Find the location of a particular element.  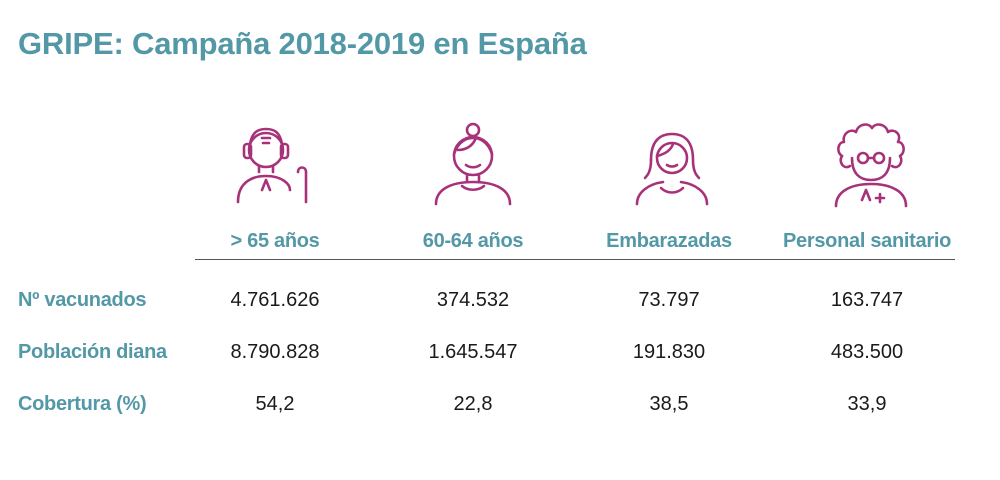

table-cell: 483.500 is located at coordinates (867, 352).